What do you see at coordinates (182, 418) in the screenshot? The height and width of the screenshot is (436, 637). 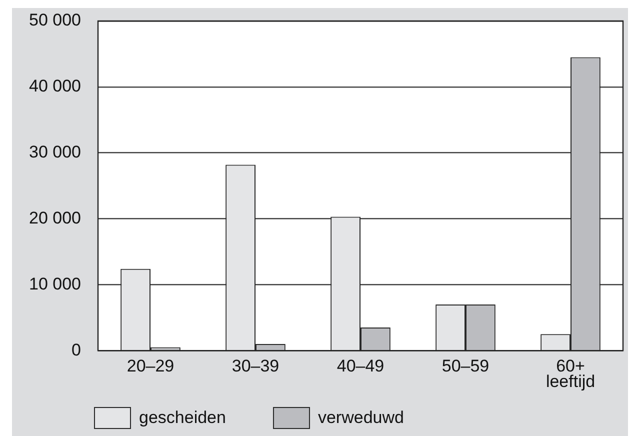 I see `legend-label: gescheiden` at bounding box center [182, 418].